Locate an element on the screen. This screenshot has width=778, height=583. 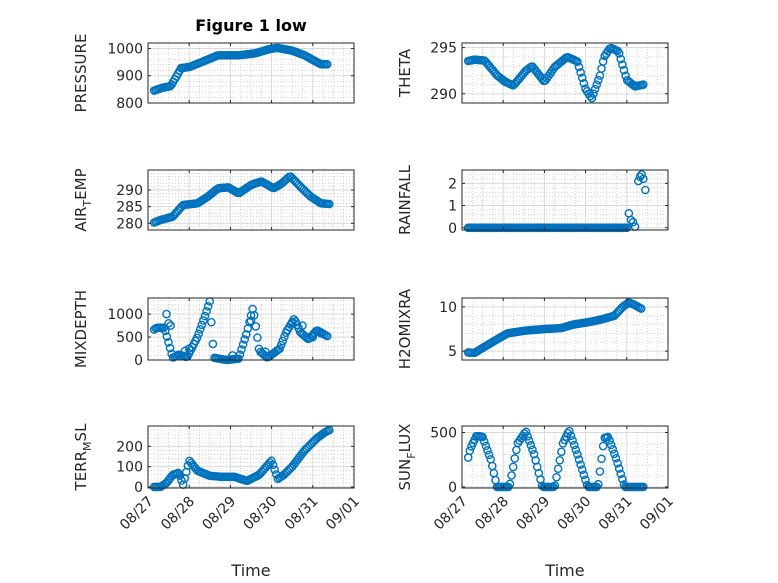
chart-theta: 290 295 THETA is located at coordinates (532, 72).